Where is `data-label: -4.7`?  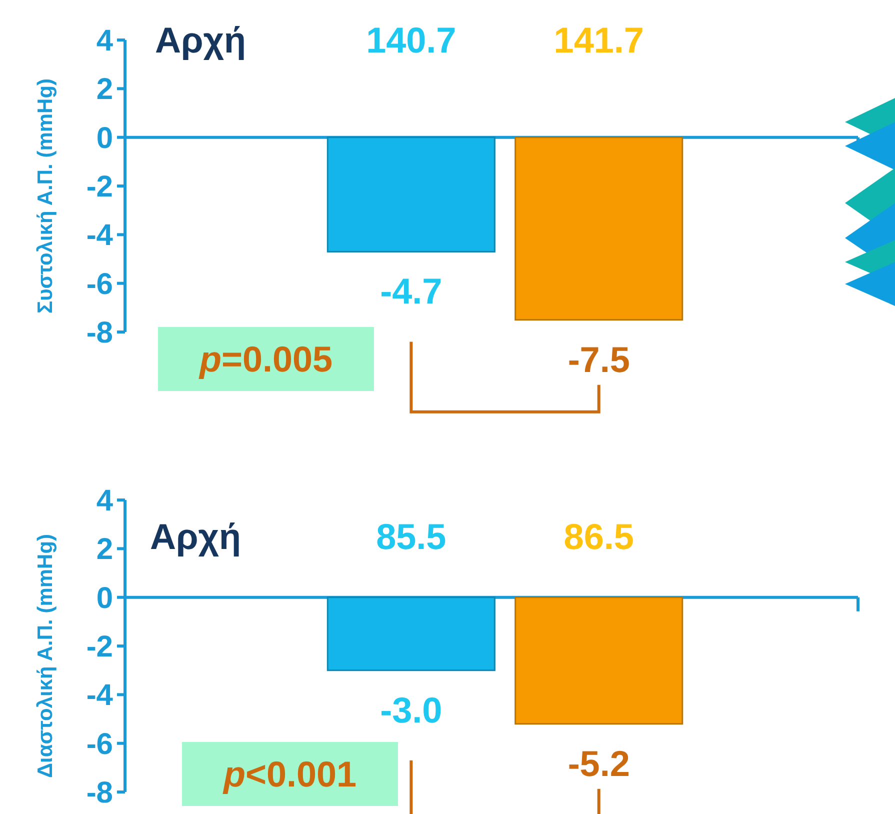
data-label: -4.7 is located at coordinates (411, 291).